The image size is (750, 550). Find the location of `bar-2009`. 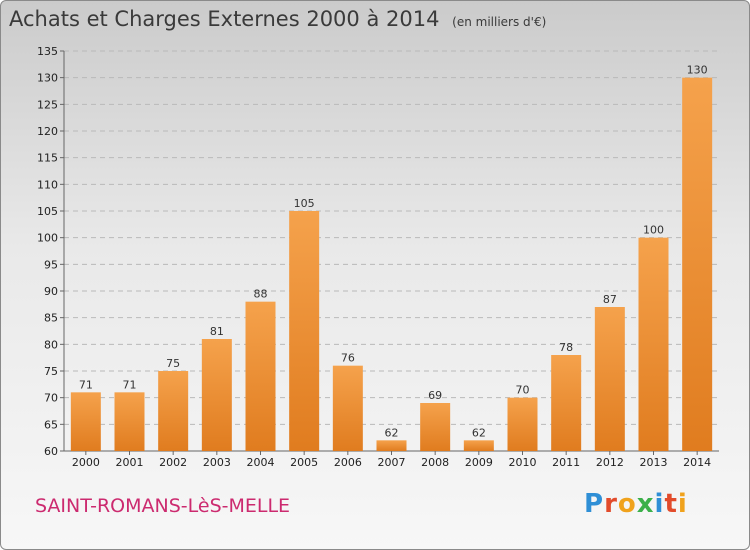

bar-2009 is located at coordinates (478, 445).